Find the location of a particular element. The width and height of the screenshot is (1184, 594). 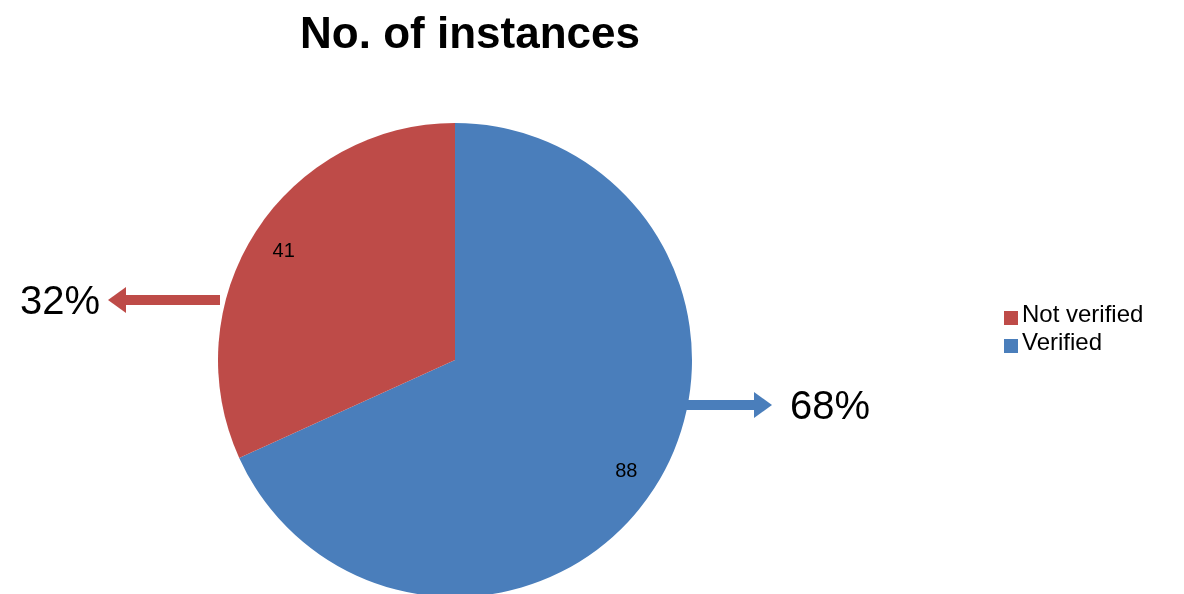

data-label: 41 is located at coordinates (283, 249).